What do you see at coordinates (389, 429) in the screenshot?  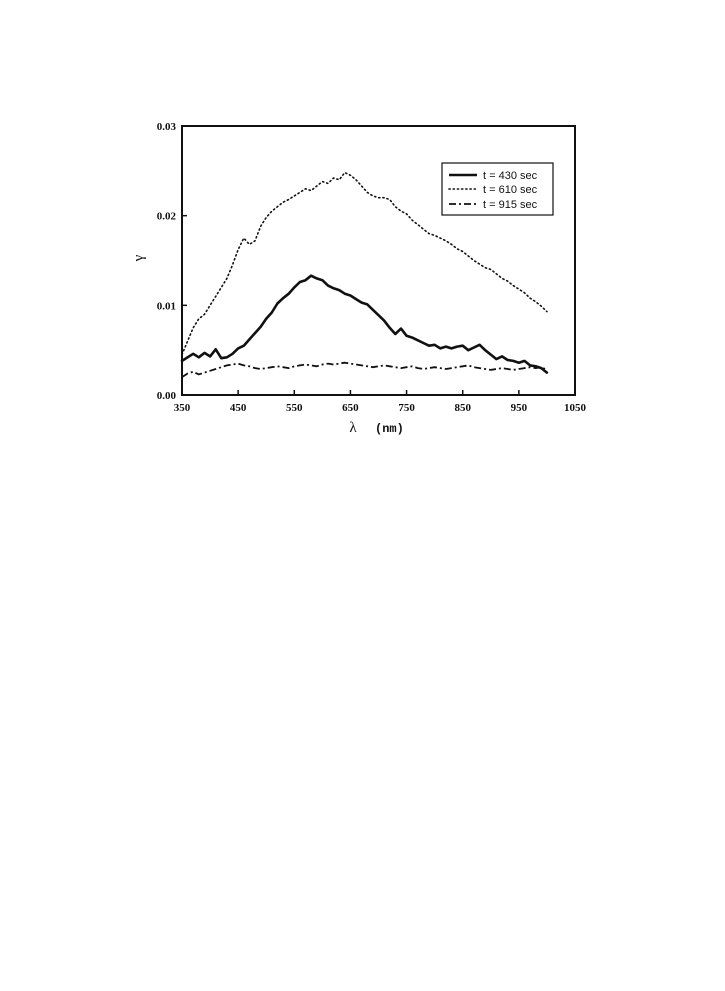 I see `x-axis-unit: (nm)` at bounding box center [389, 429].